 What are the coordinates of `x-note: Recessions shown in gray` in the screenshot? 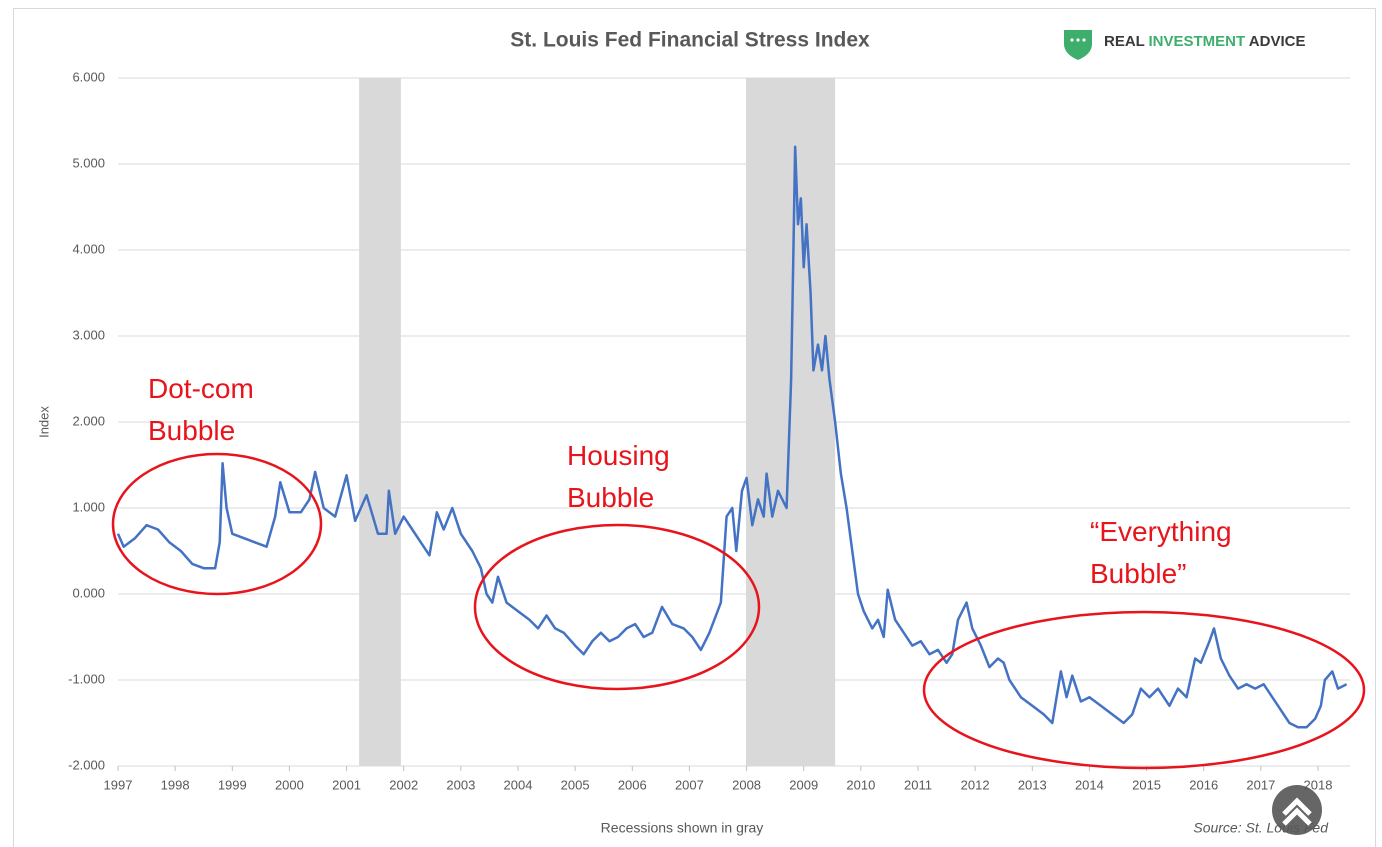 It's located at (682, 828).